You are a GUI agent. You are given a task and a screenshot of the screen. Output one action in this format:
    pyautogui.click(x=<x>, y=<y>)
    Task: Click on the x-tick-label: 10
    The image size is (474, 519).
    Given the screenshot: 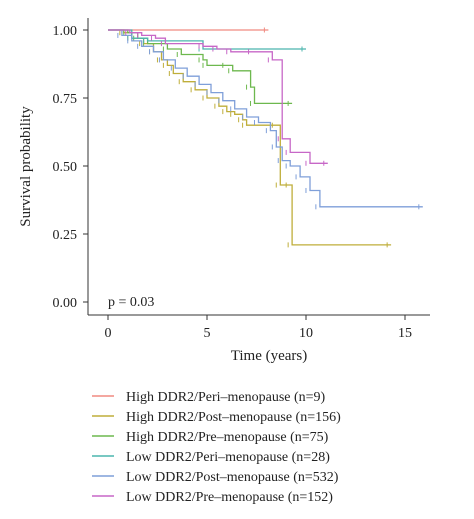 What is the action you would take?
    pyautogui.click(x=306, y=333)
    